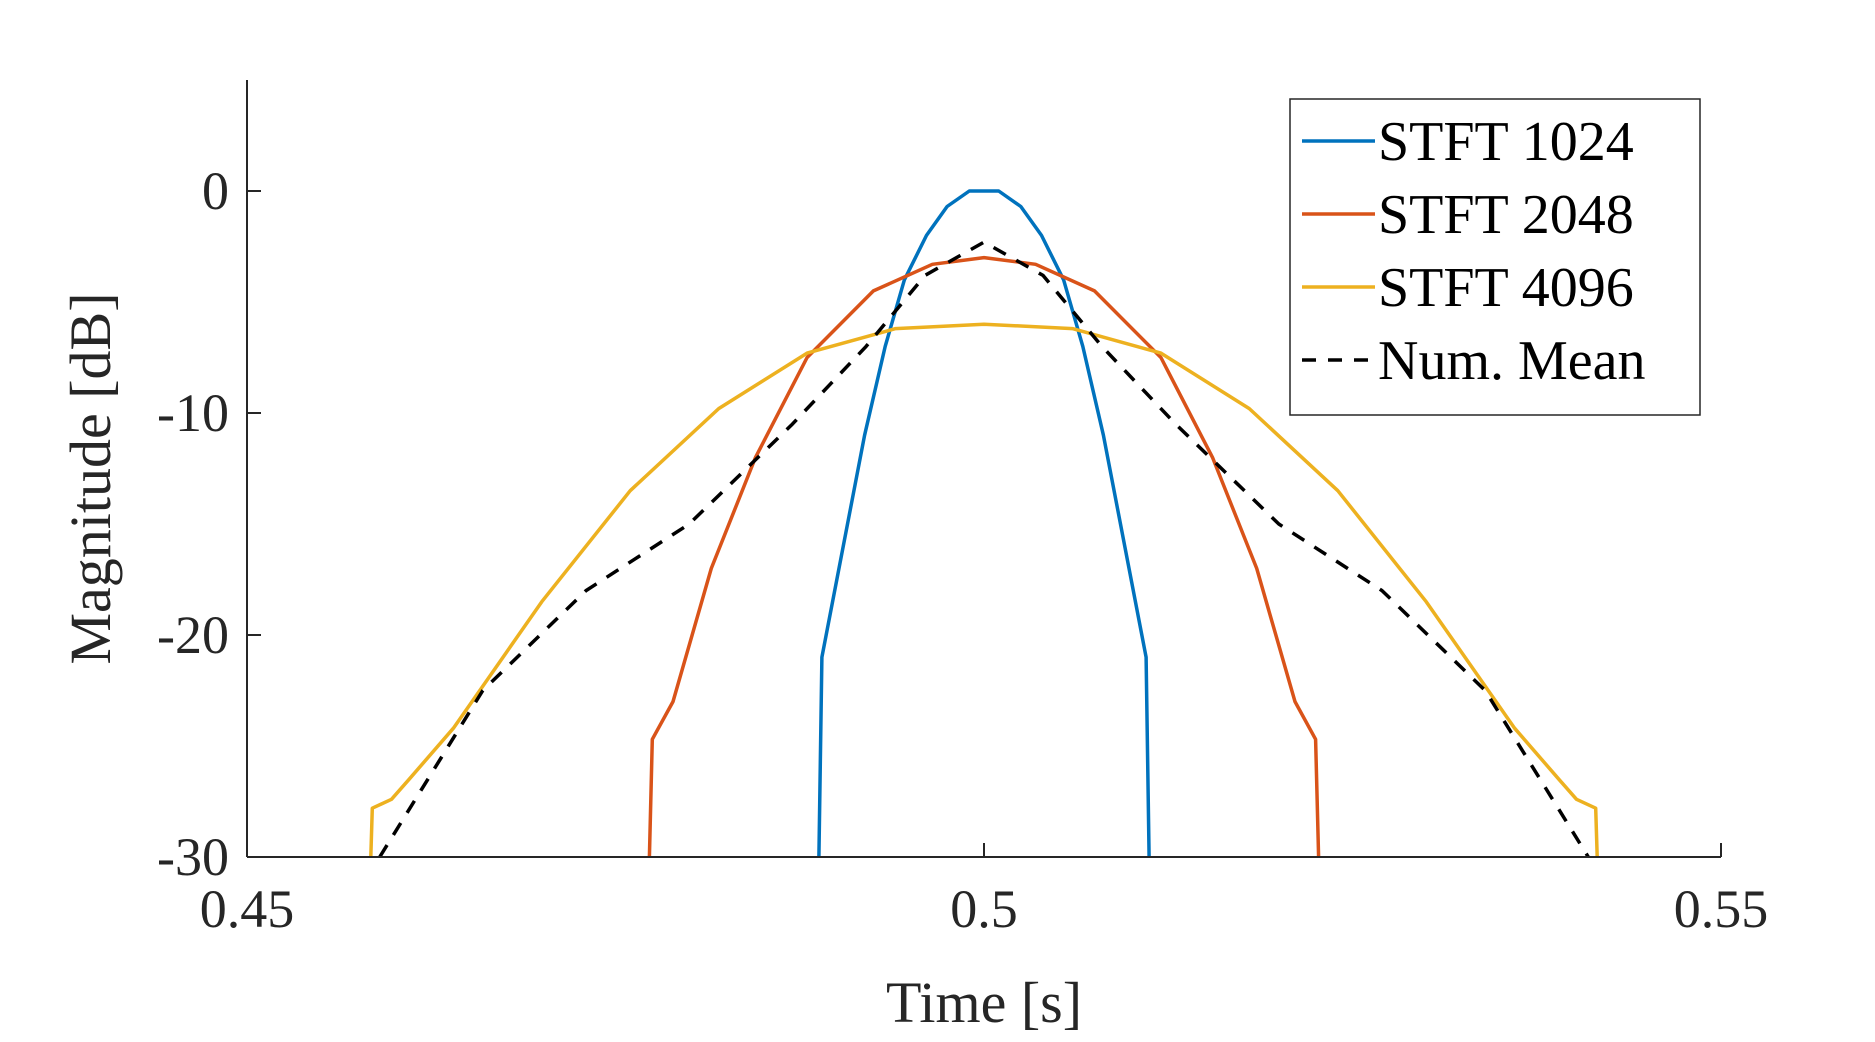 This screenshot has width=1875, height=1042. What do you see at coordinates (247, 909) in the screenshot?
I see `x-tick-label: 0.45` at bounding box center [247, 909].